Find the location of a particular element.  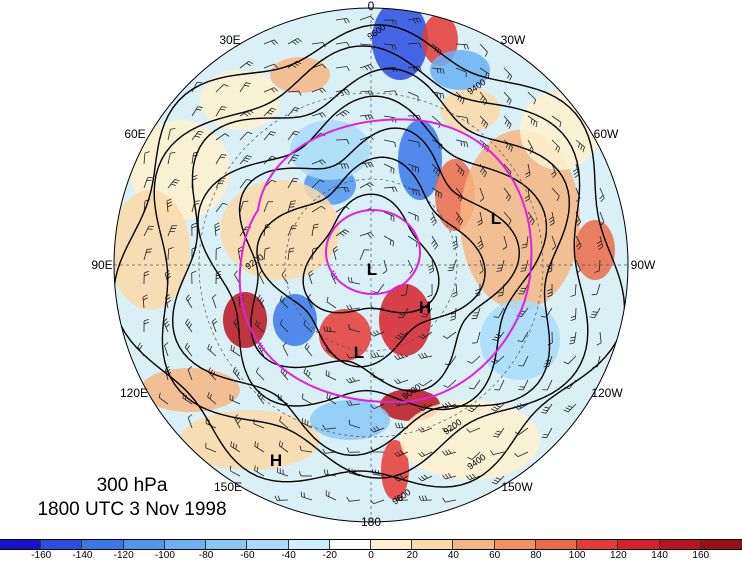

colorbar-tick-label: -100 is located at coordinates (164, 555).